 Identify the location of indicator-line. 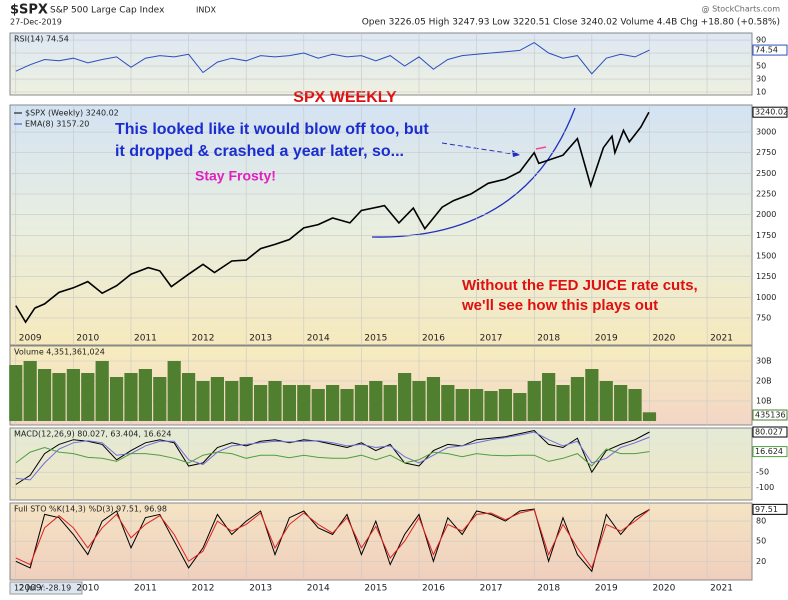
(332, 58).